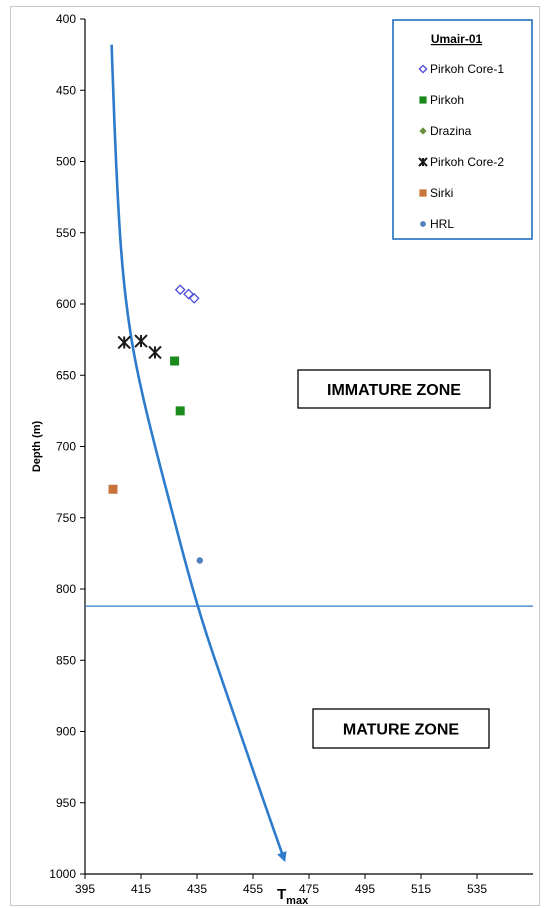  What do you see at coordinates (467, 162) in the screenshot?
I see `legend-label-pirkoh-core-2: Pirkoh Core-2` at bounding box center [467, 162].